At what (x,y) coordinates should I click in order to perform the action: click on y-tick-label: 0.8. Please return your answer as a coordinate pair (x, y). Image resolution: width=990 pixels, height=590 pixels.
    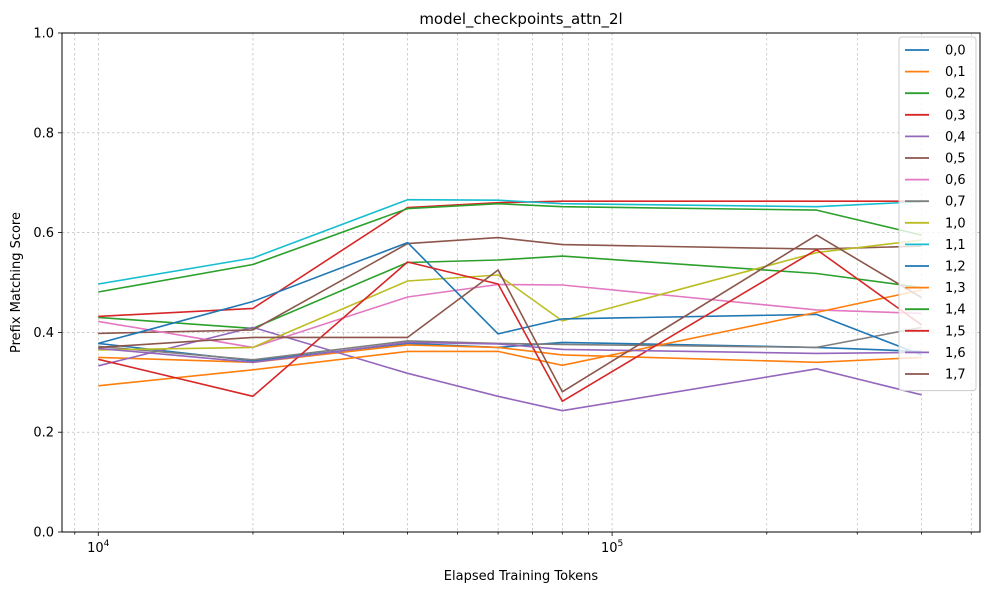
    Looking at the image, I should click on (43, 133).